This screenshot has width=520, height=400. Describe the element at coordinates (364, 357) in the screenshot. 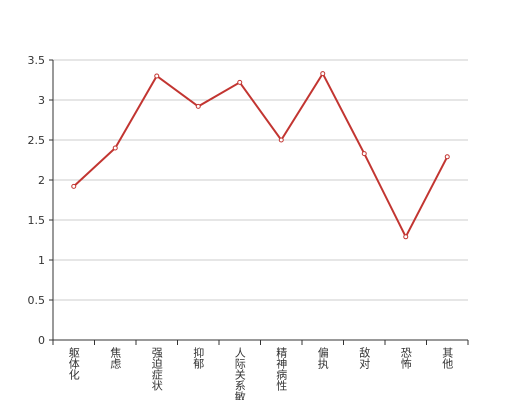

I see `x-tick-label: 敌对` at that location.